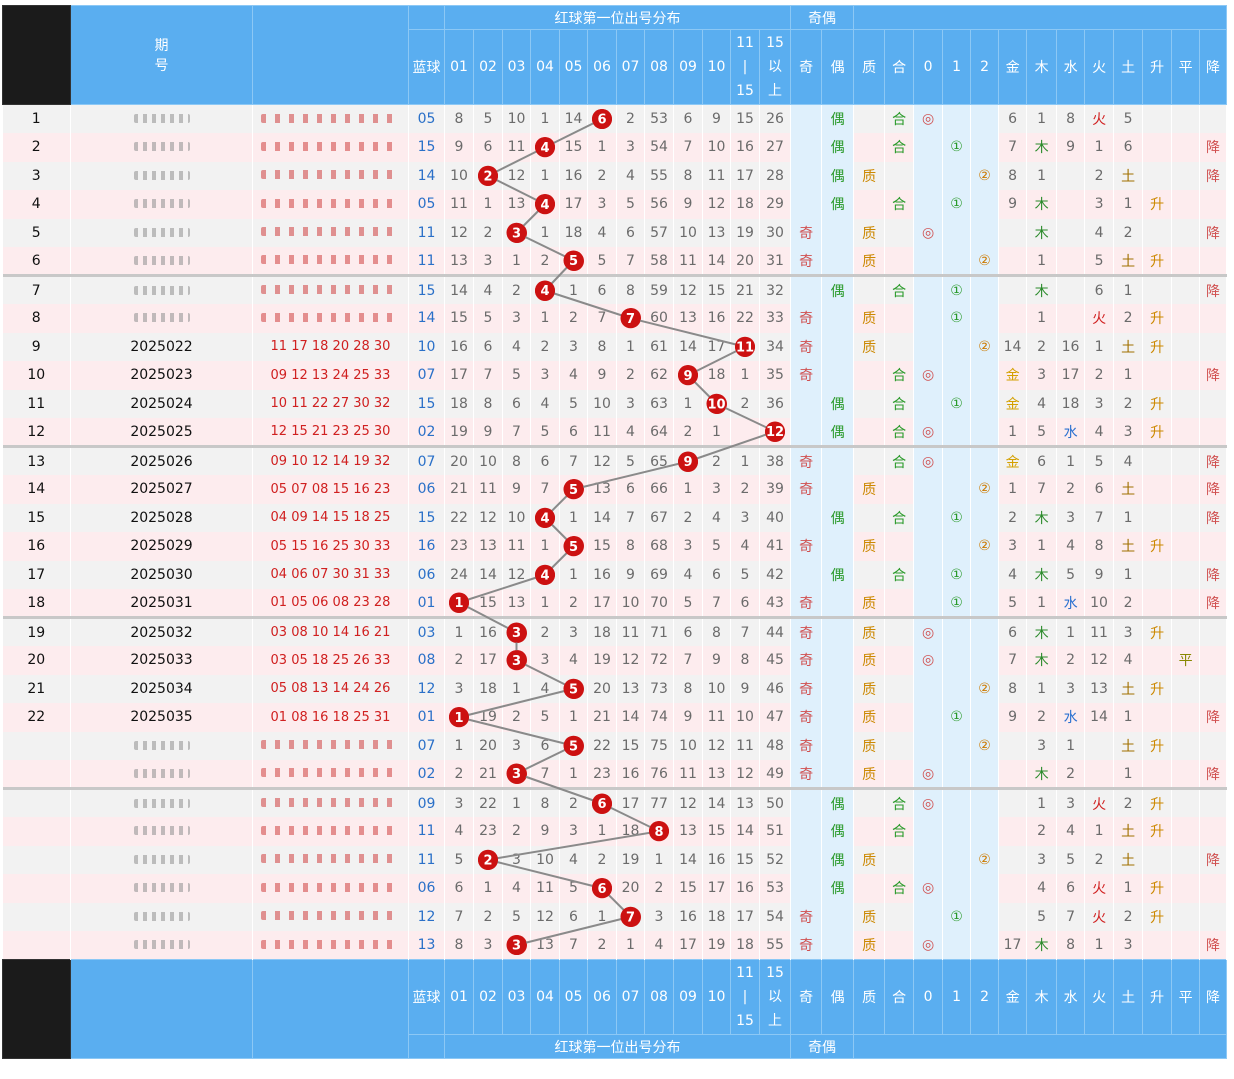 This screenshot has height=1079, width=1234. I want to click on dist-cell-3: 1, so click(516, 802).